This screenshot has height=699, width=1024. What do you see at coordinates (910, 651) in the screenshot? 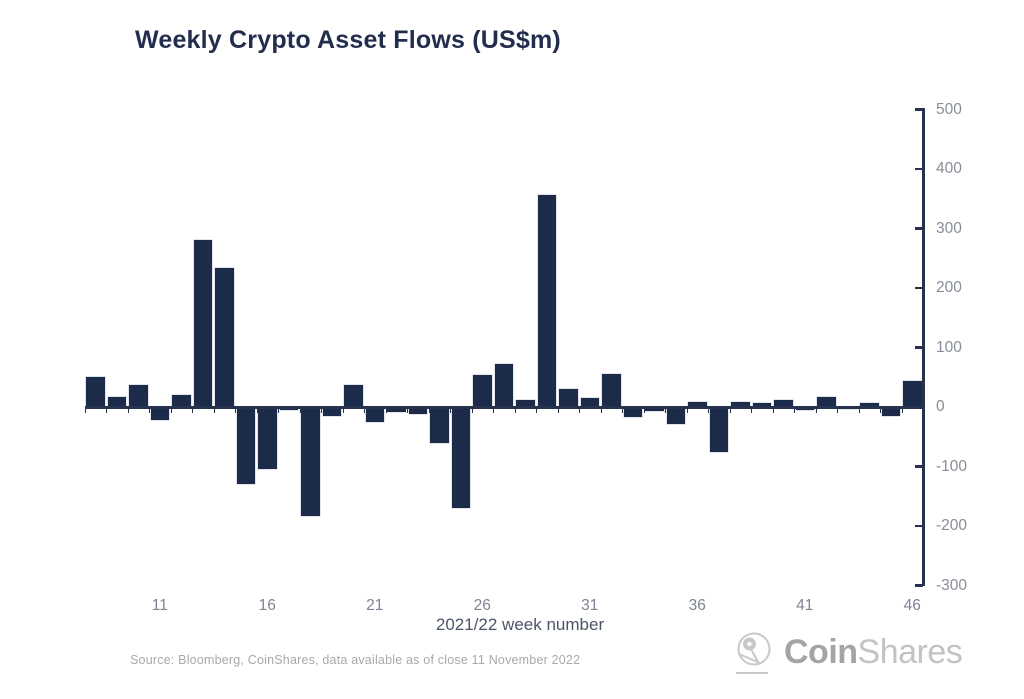
I see `logo-text-shares: Shares` at bounding box center [910, 651].